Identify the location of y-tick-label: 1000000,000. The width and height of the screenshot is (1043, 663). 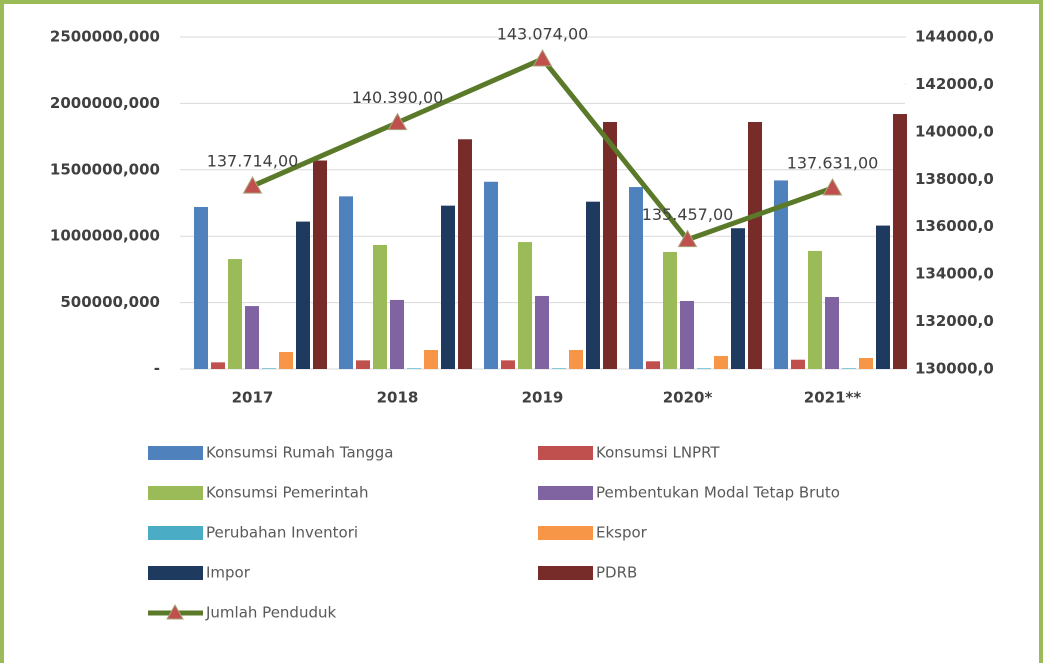
(105, 236).